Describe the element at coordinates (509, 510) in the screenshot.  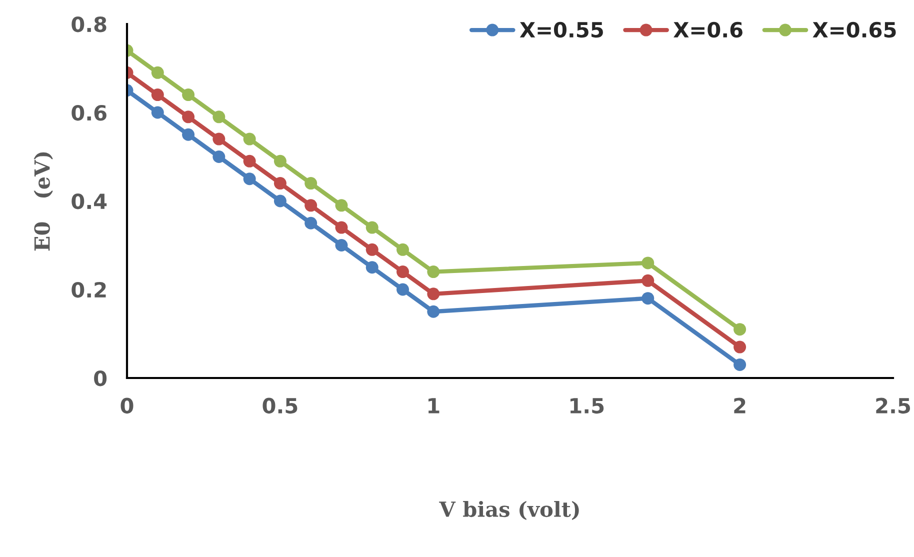
I see `x-axis-title: V bias (volt)` at that location.